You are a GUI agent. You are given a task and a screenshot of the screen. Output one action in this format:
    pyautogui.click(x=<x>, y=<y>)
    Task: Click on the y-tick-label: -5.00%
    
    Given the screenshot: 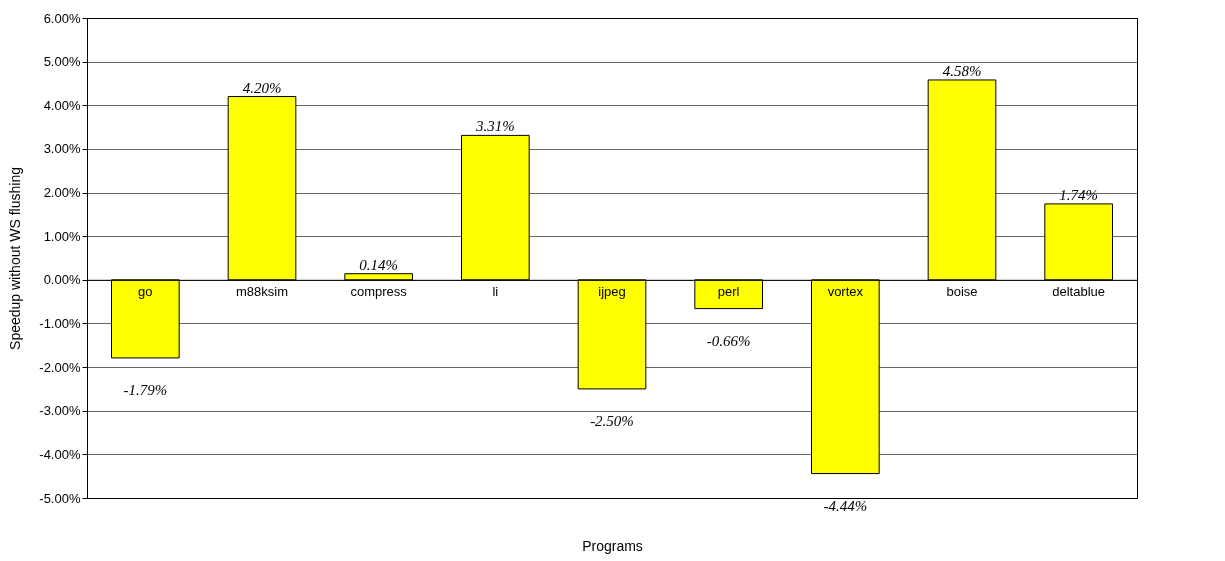 What is the action you would take?
    pyautogui.click(x=60, y=498)
    